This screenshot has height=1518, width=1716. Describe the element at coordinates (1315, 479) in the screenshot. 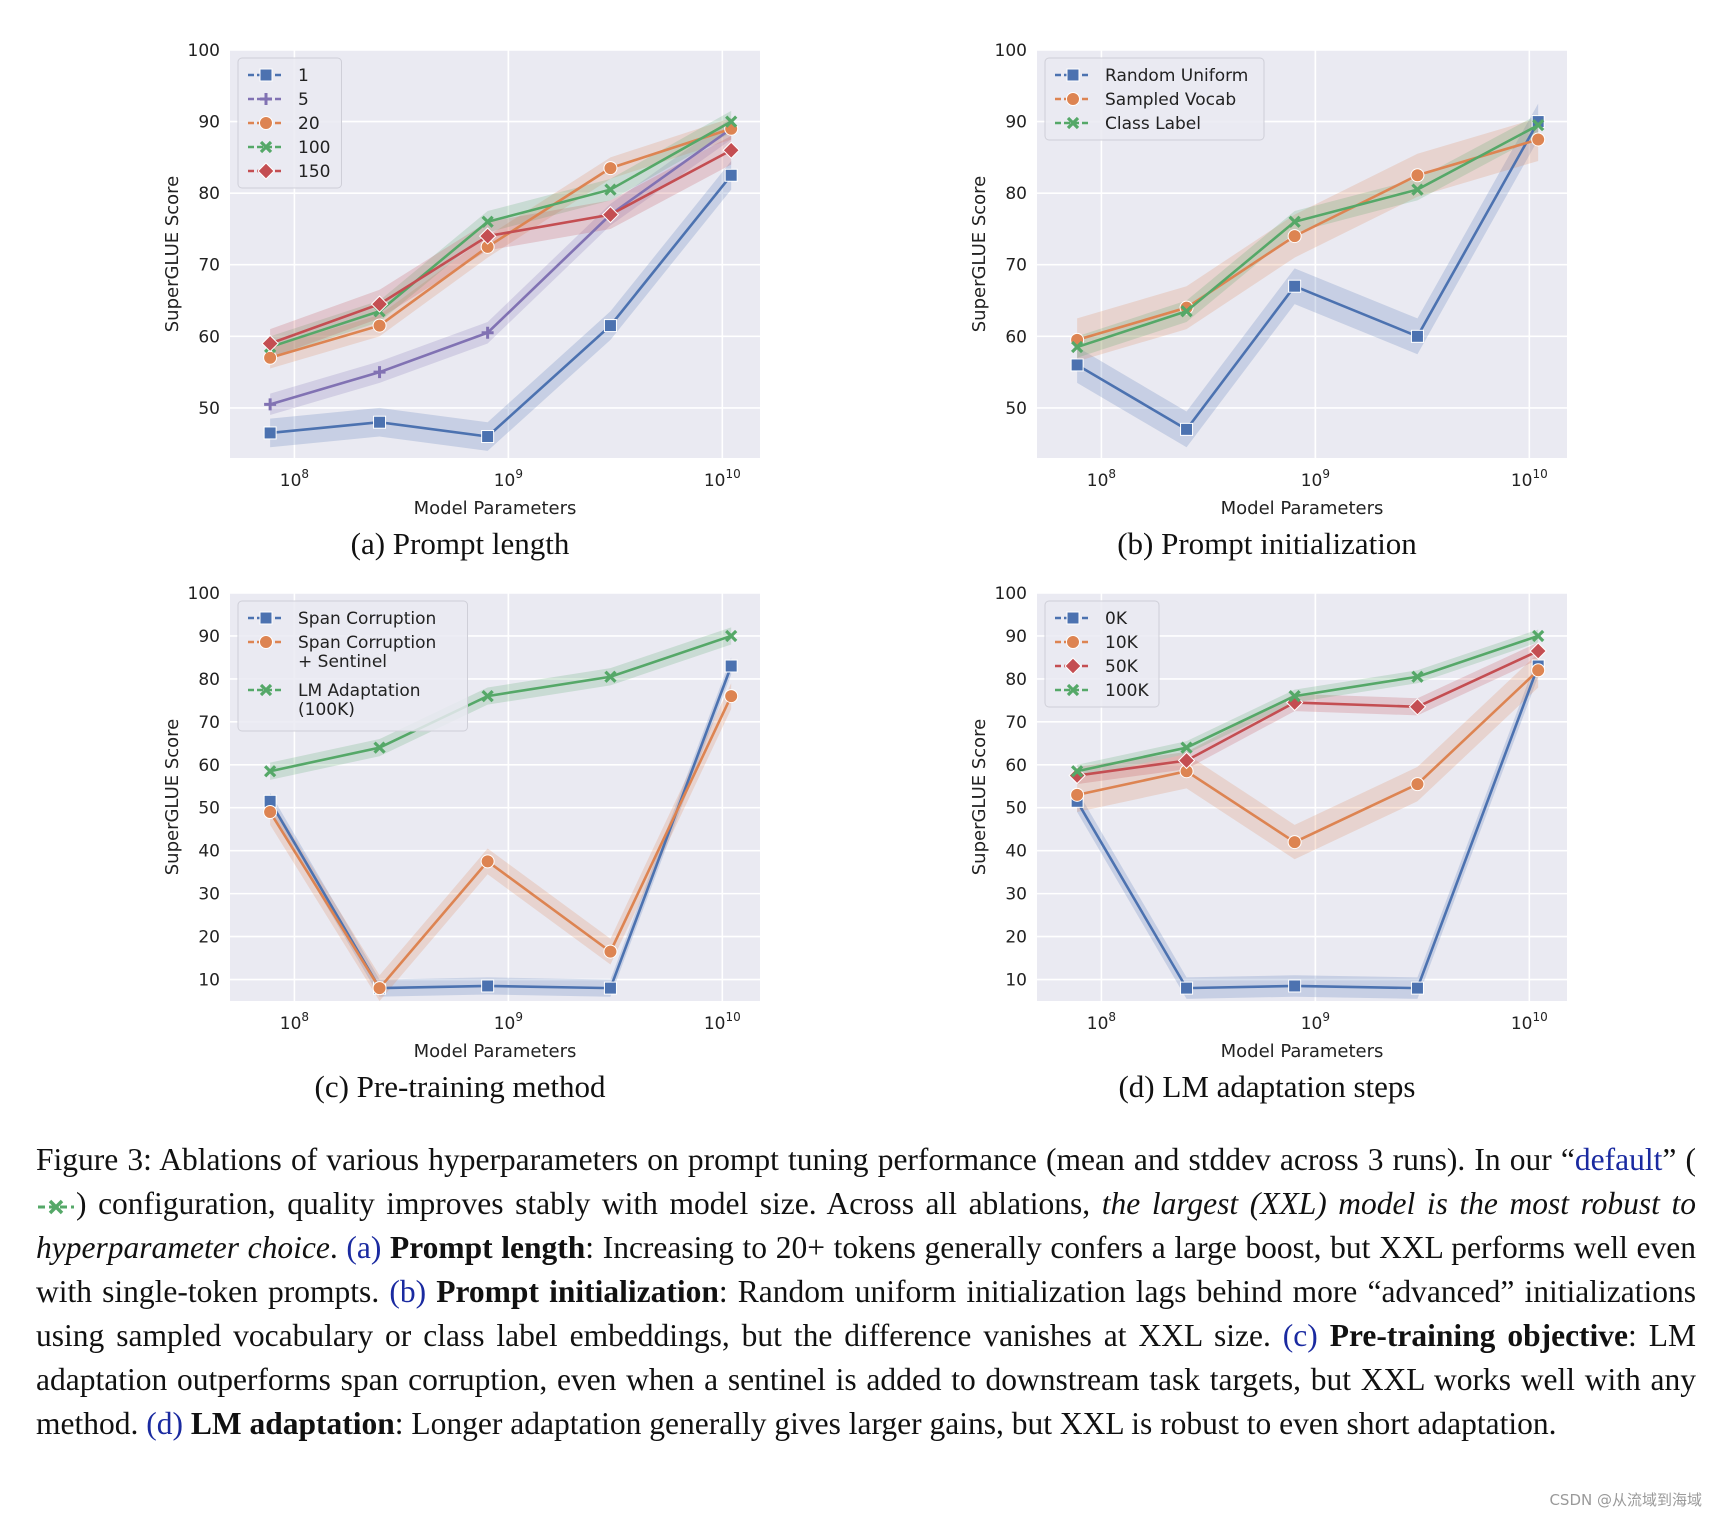

I see `x-tick-label: 10⁹` at that location.